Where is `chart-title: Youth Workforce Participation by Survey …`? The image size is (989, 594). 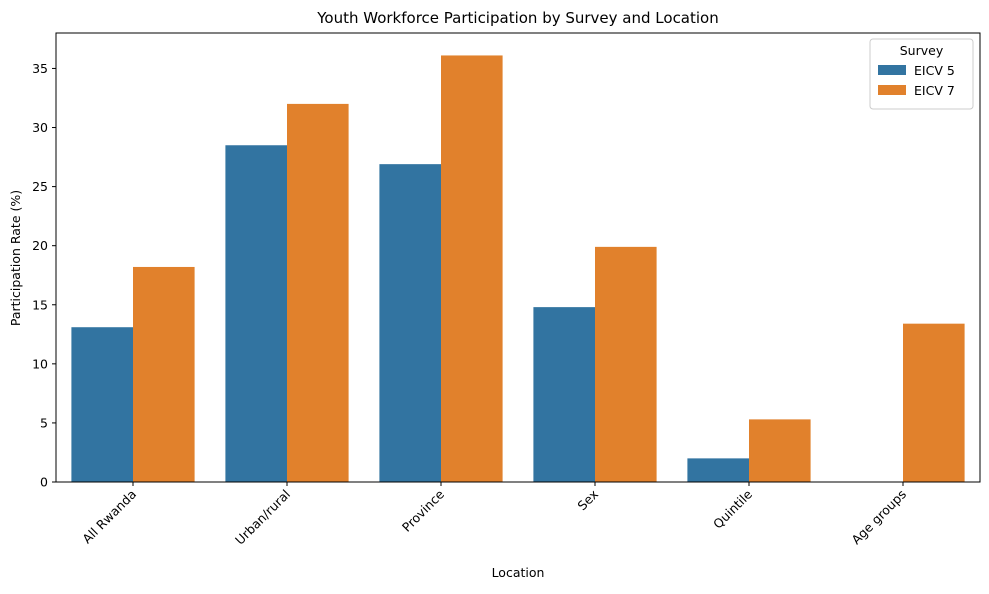
chart-title: Youth Workforce Participation by Survey … is located at coordinates (517, 18).